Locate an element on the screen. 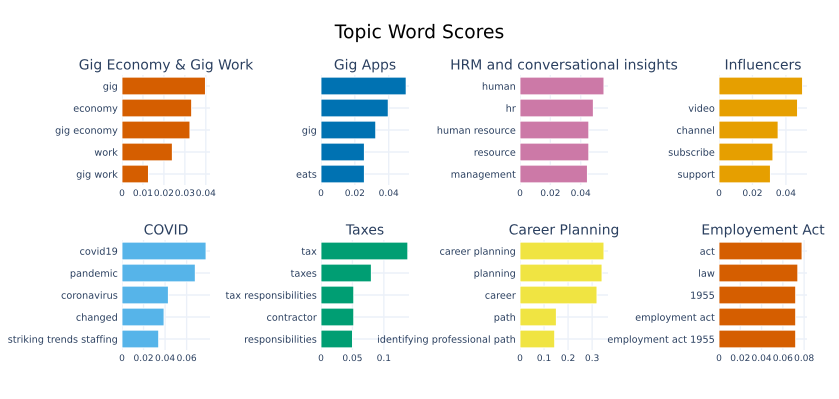 Image resolution: width=839 pixels, height=399 pixels. y-tick-label: act is located at coordinates (707, 251).